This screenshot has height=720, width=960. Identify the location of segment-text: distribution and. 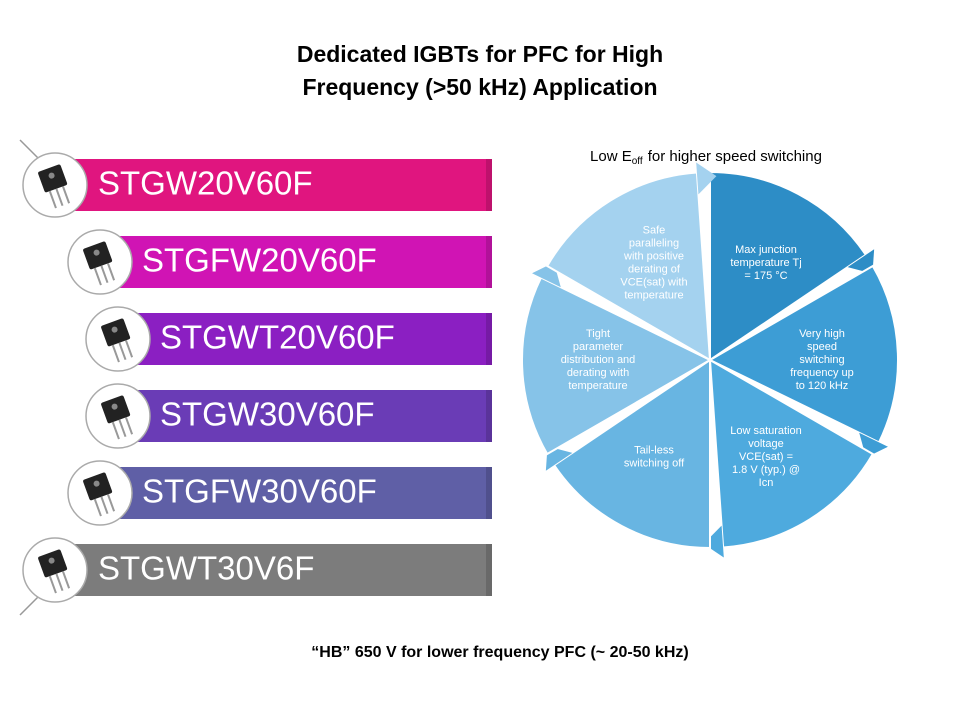
(598, 360).